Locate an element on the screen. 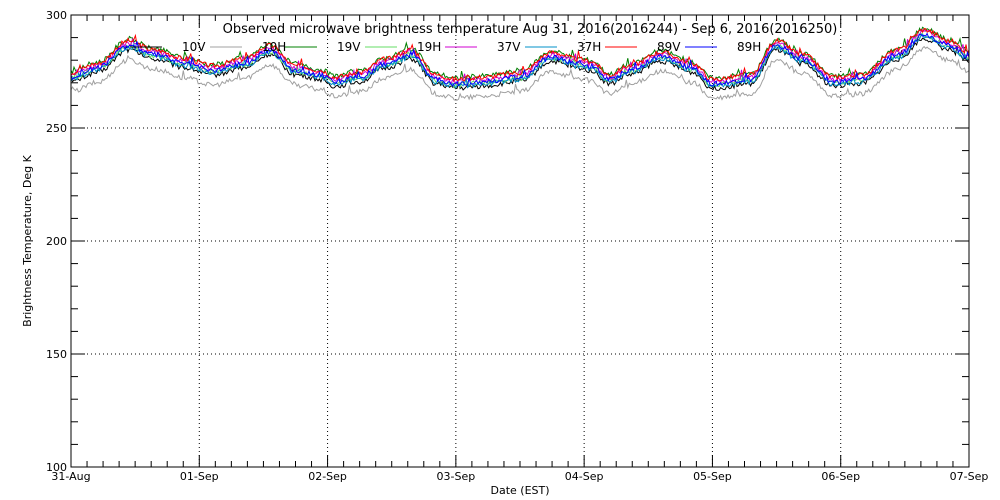  legend-label-89v: 89V is located at coordinates (669, 47).